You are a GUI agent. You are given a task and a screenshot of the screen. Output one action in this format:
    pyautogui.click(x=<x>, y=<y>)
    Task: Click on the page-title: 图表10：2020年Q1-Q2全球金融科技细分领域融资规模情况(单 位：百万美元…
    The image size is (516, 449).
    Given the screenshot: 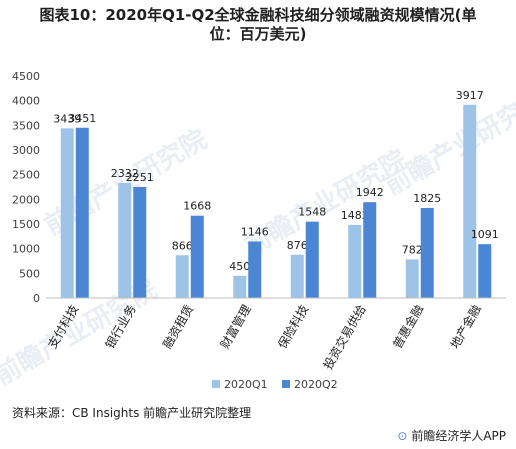 What is the action you would take?
    pyautogui.click(x=258, y=25)
    